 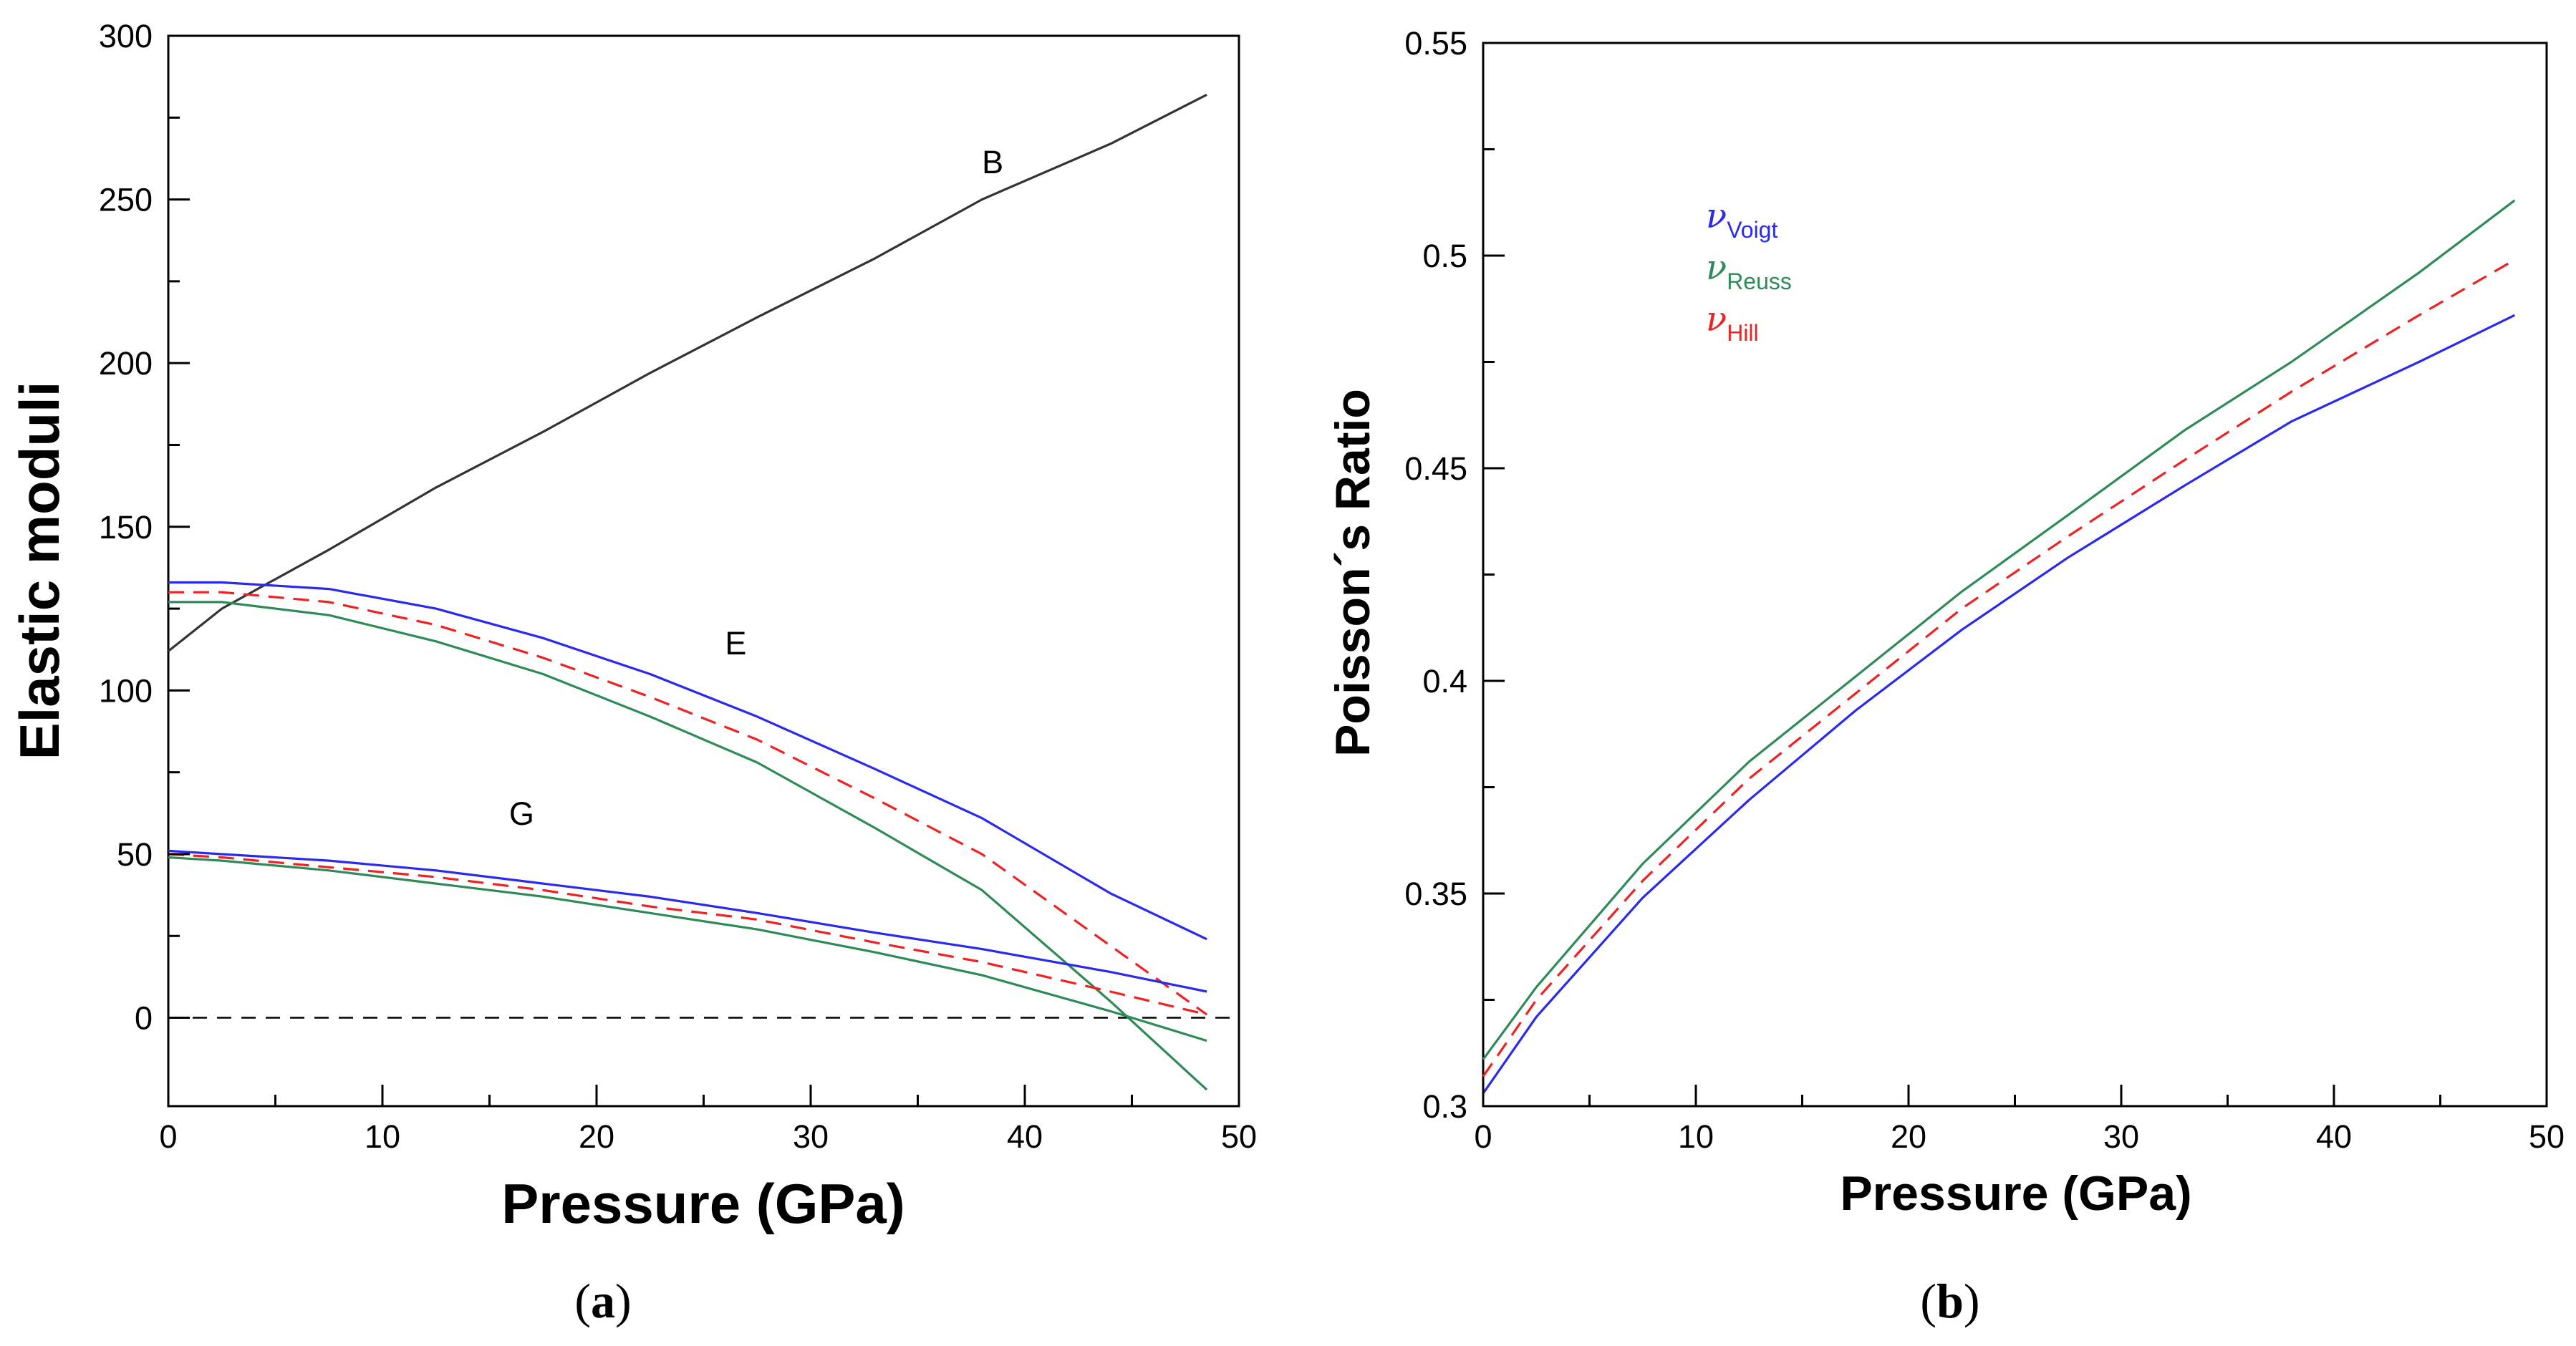 I want to click on y-tick-label: 0.55, so click(x=1435, y=43).